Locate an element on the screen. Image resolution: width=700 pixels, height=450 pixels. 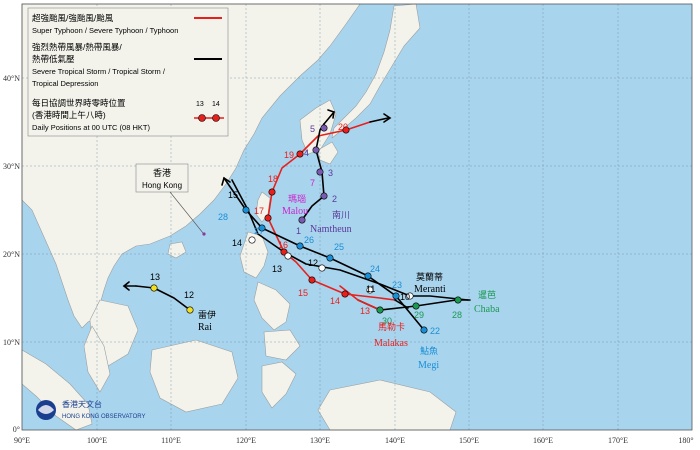
lat-label: 30°N is located at coordinates (11, 166).